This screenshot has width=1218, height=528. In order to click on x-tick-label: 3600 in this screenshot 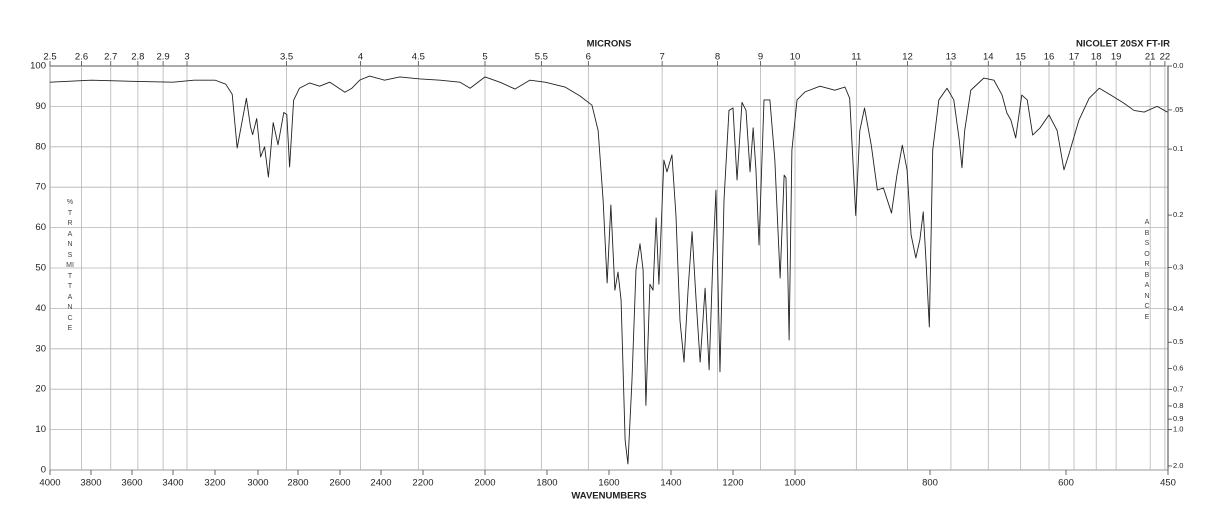, I will do `click(131, 483)`.